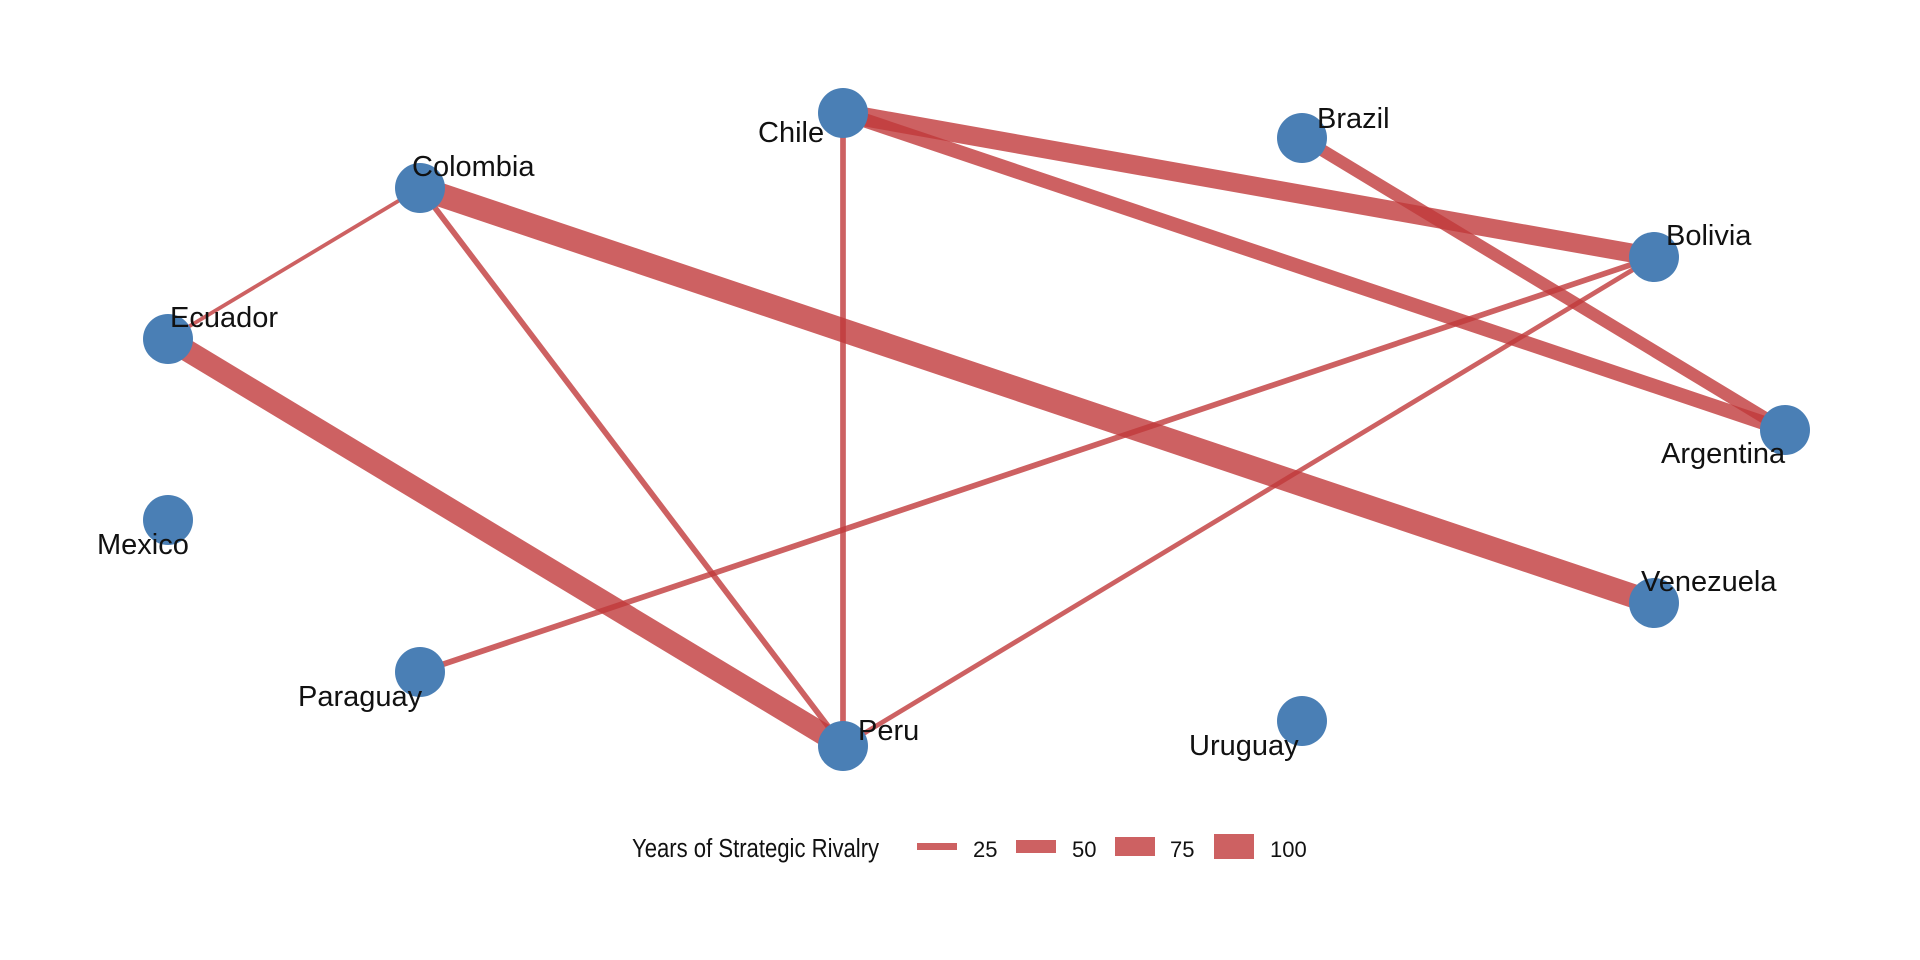  Describe the element at coordinates (168, 339) in the screenshot. I see `node-ecuador` at that location.